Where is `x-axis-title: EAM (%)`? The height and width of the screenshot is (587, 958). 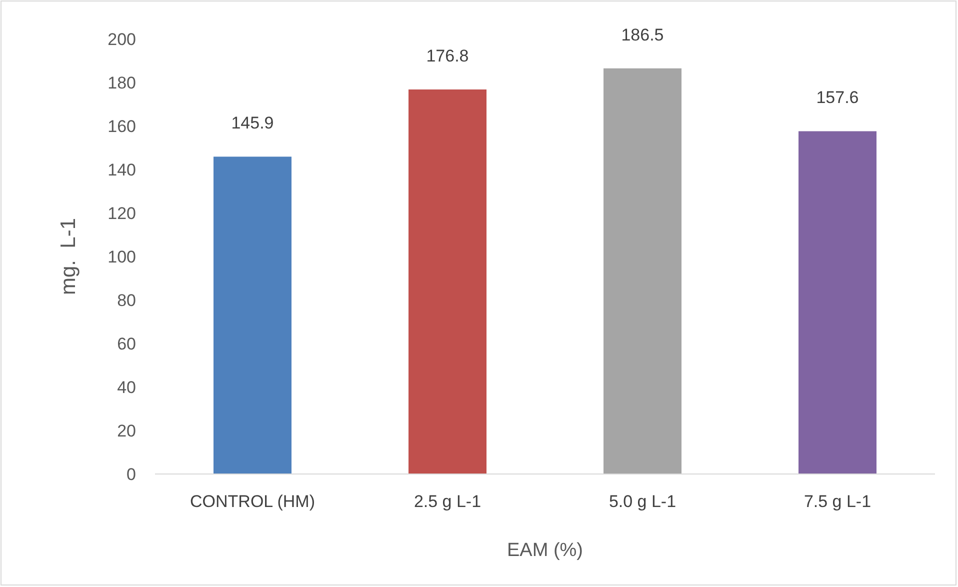
x-axis-title: EAM (%) is located at coordinates (545, 550).